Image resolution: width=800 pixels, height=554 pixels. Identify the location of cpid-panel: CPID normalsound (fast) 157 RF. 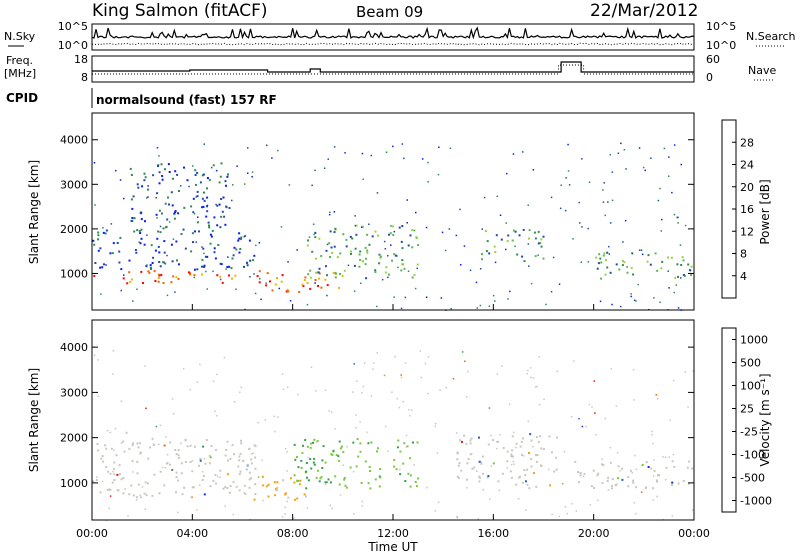
(141, 98).